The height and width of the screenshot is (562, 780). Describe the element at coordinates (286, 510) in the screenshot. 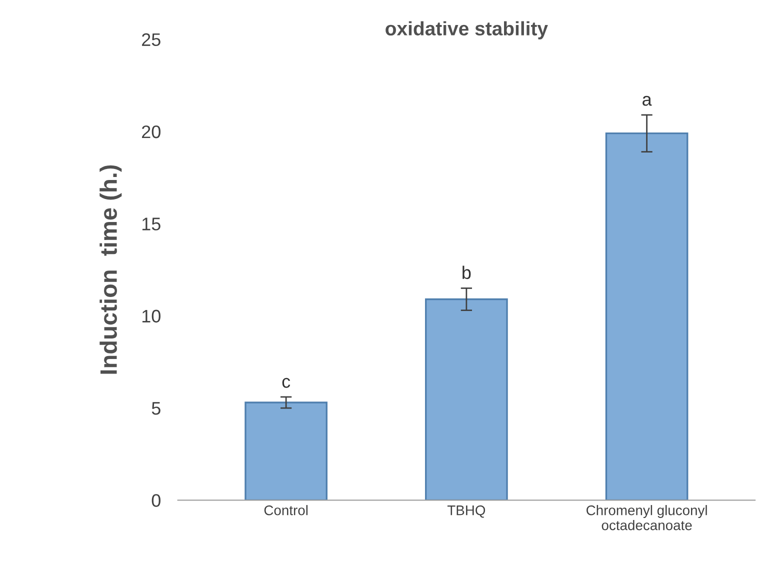

I see `x-tick-label: Control` at that location.